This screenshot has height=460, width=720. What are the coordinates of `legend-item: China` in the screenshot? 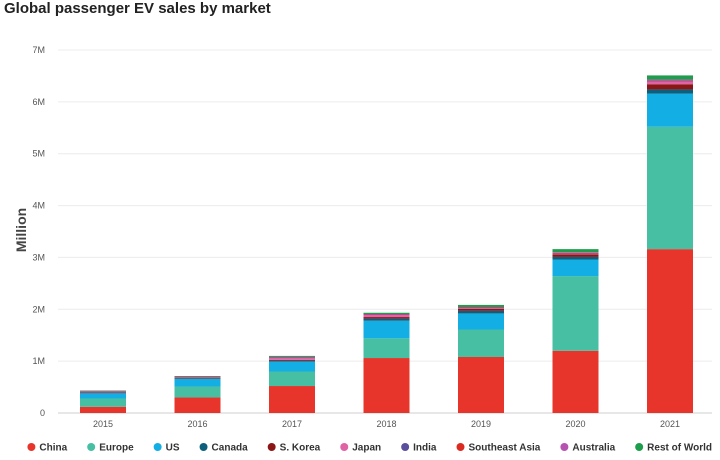 It's located at (47, 448).